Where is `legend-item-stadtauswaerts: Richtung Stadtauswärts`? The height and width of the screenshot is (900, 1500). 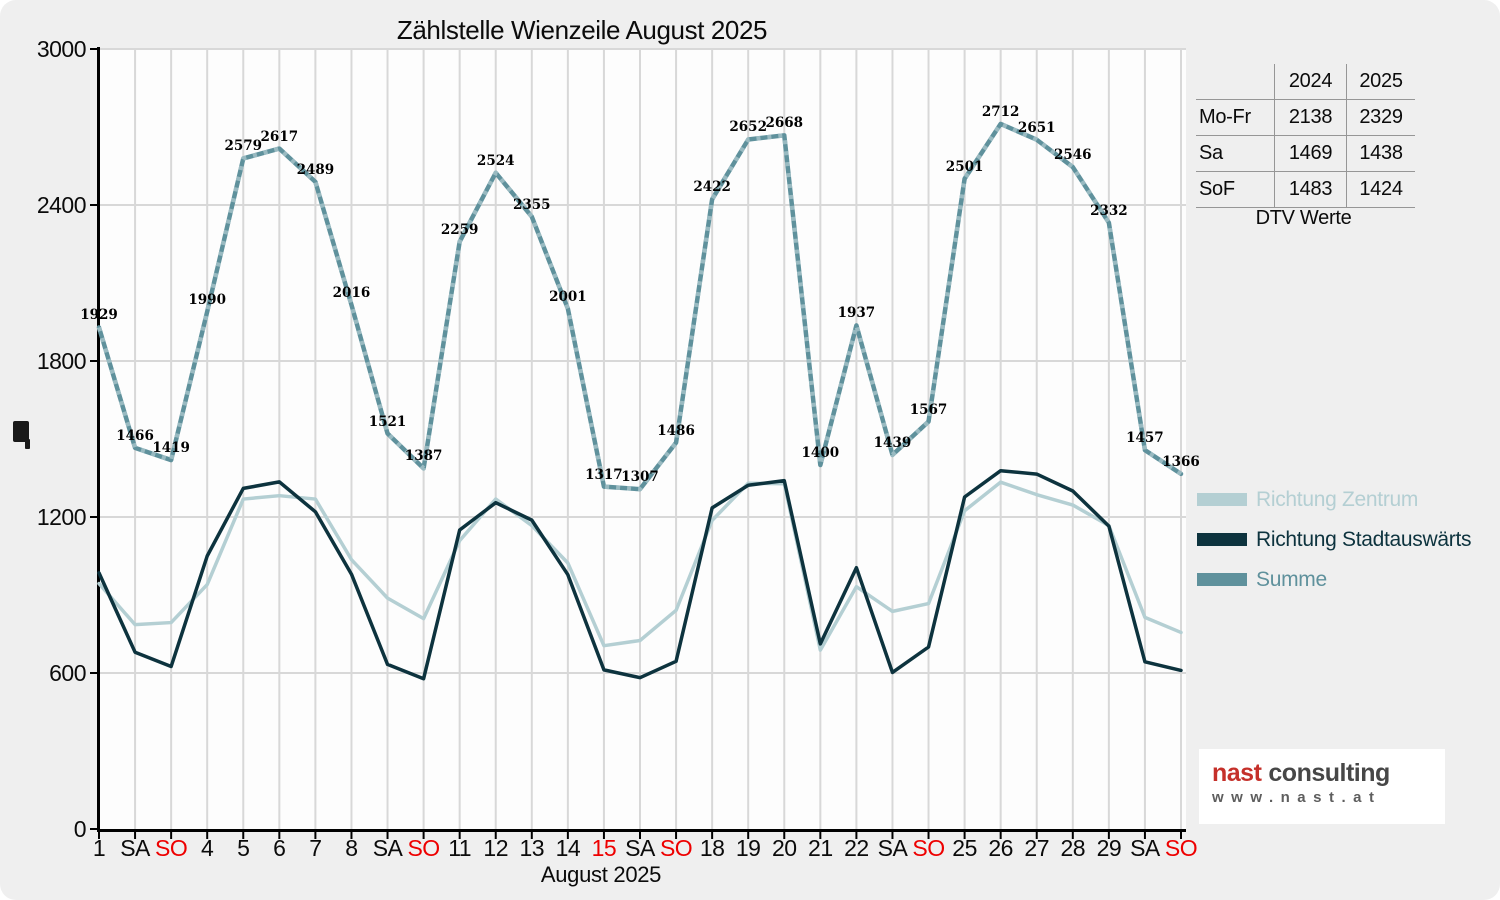 legend-item-stadtauswaerts: Richtung Stadtauswärts is located at coordinates (1334, 539).